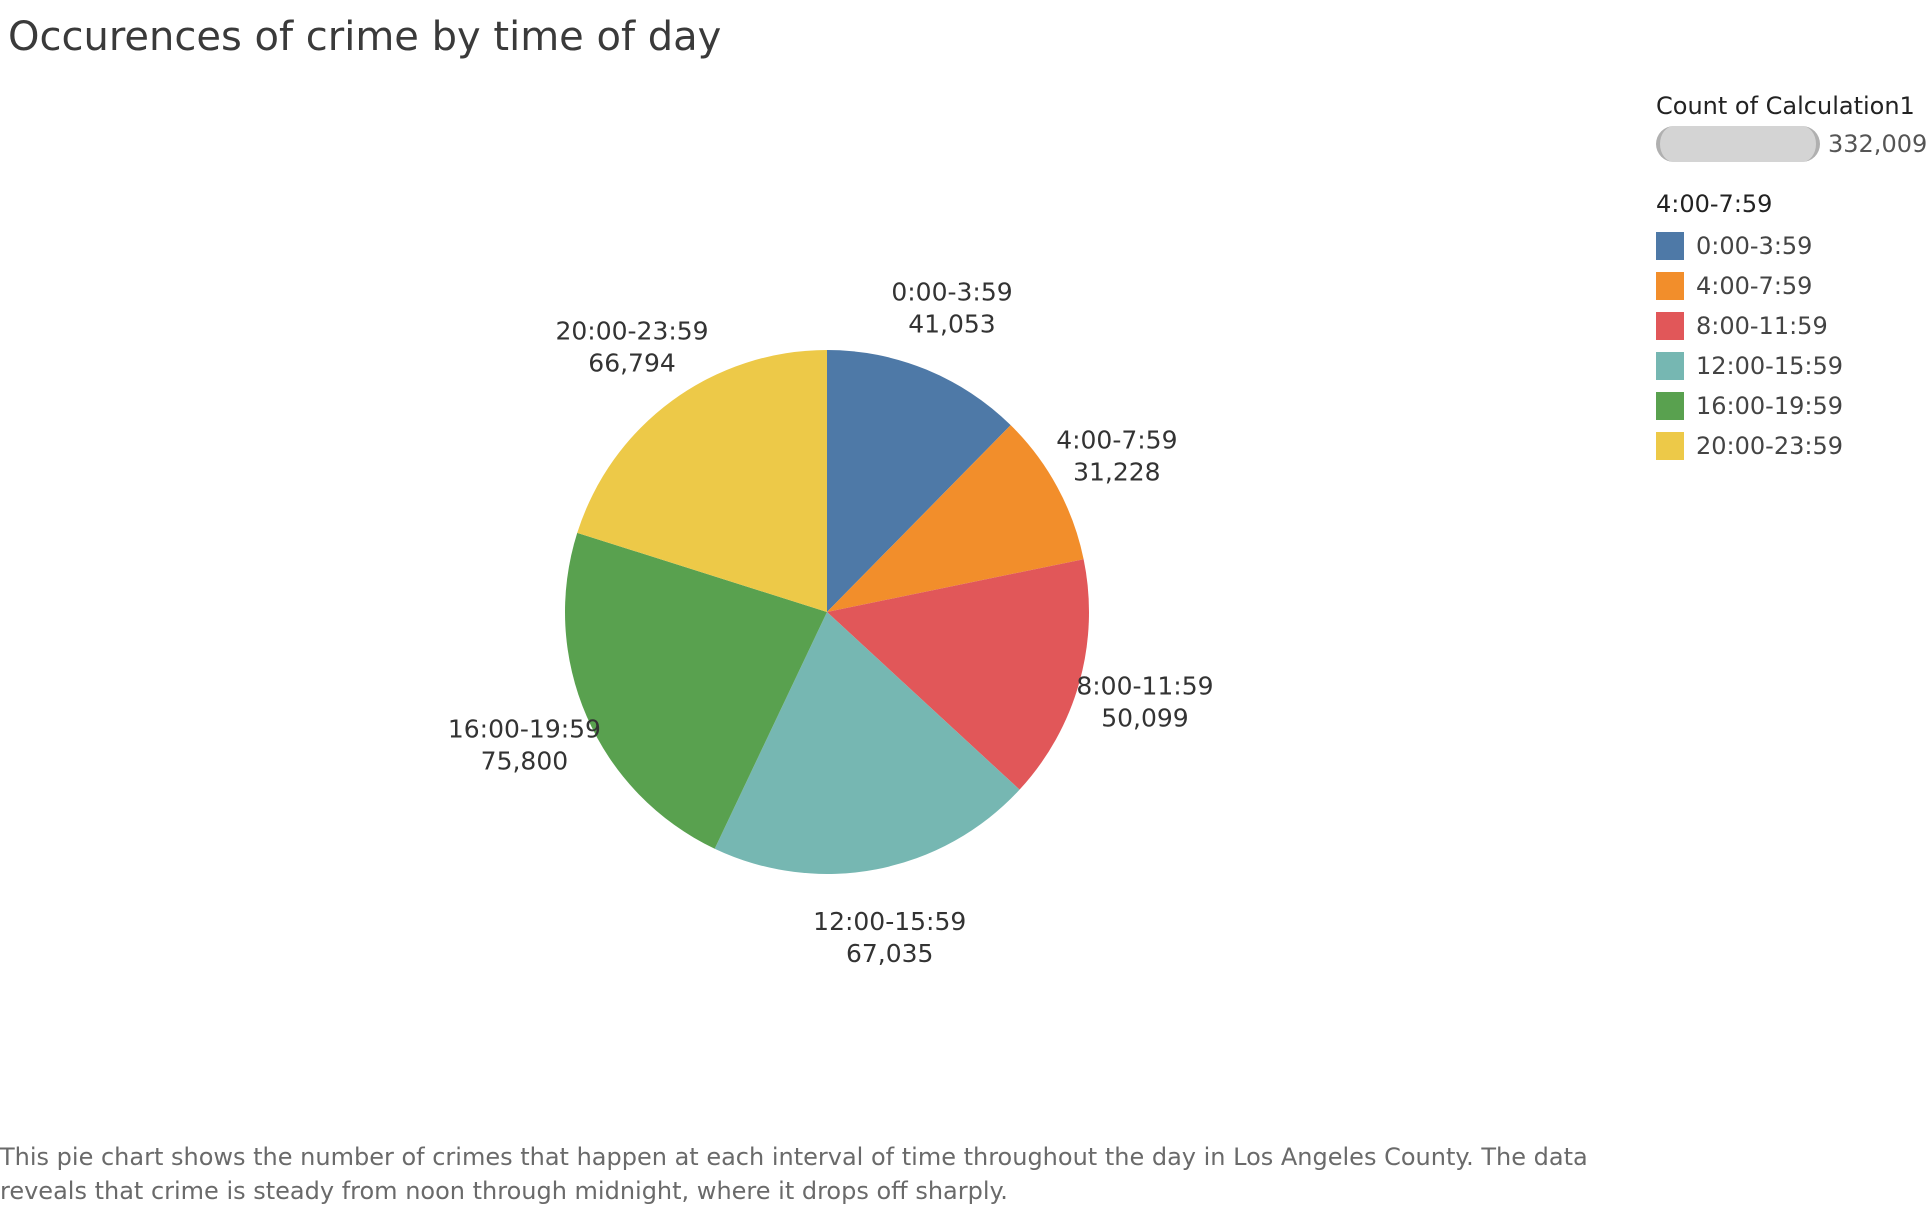 The image size is (1928, 1208). I want to click on slice-value-label: 41,053, so click(951, 324).